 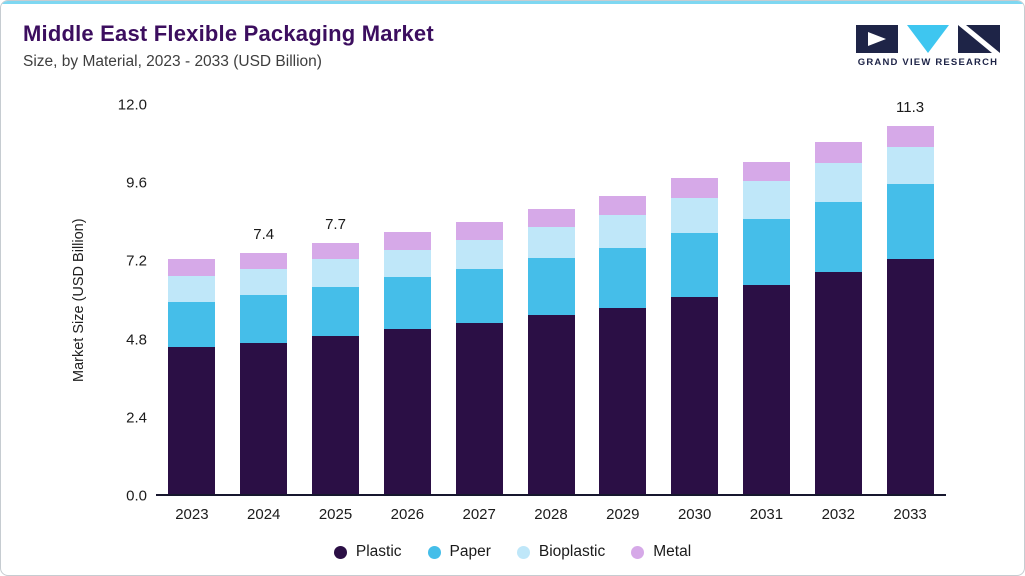 What do you see at coordinates (340, 552) in the screenshot?
I see `legend-dot-plastic-icon` at bounding box center [340, 552].